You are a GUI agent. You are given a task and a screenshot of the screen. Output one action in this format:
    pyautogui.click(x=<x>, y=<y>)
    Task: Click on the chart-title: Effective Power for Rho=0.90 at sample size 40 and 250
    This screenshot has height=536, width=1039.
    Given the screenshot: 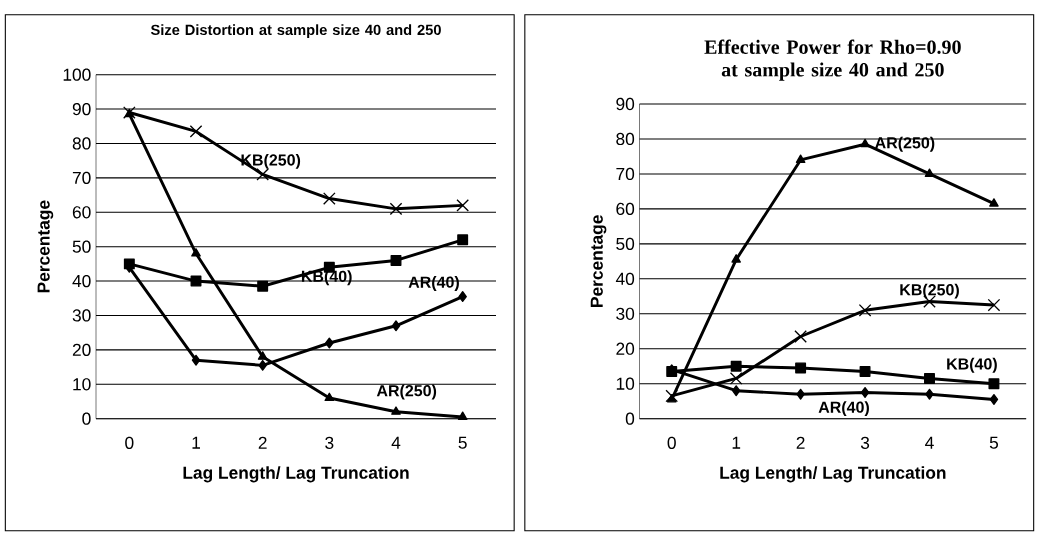 What is the action you would take?
    pyautogui.click(x=832, y=60)
    